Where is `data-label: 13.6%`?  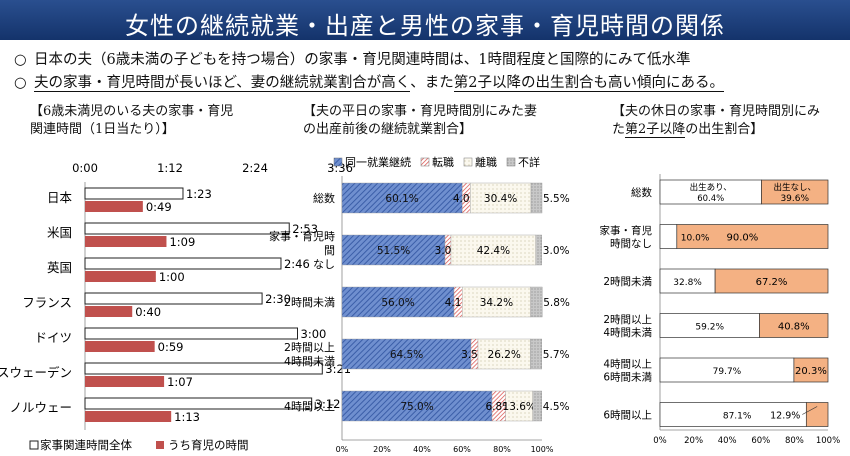 data-label: 13.6% is located at coordinates (519, 407).